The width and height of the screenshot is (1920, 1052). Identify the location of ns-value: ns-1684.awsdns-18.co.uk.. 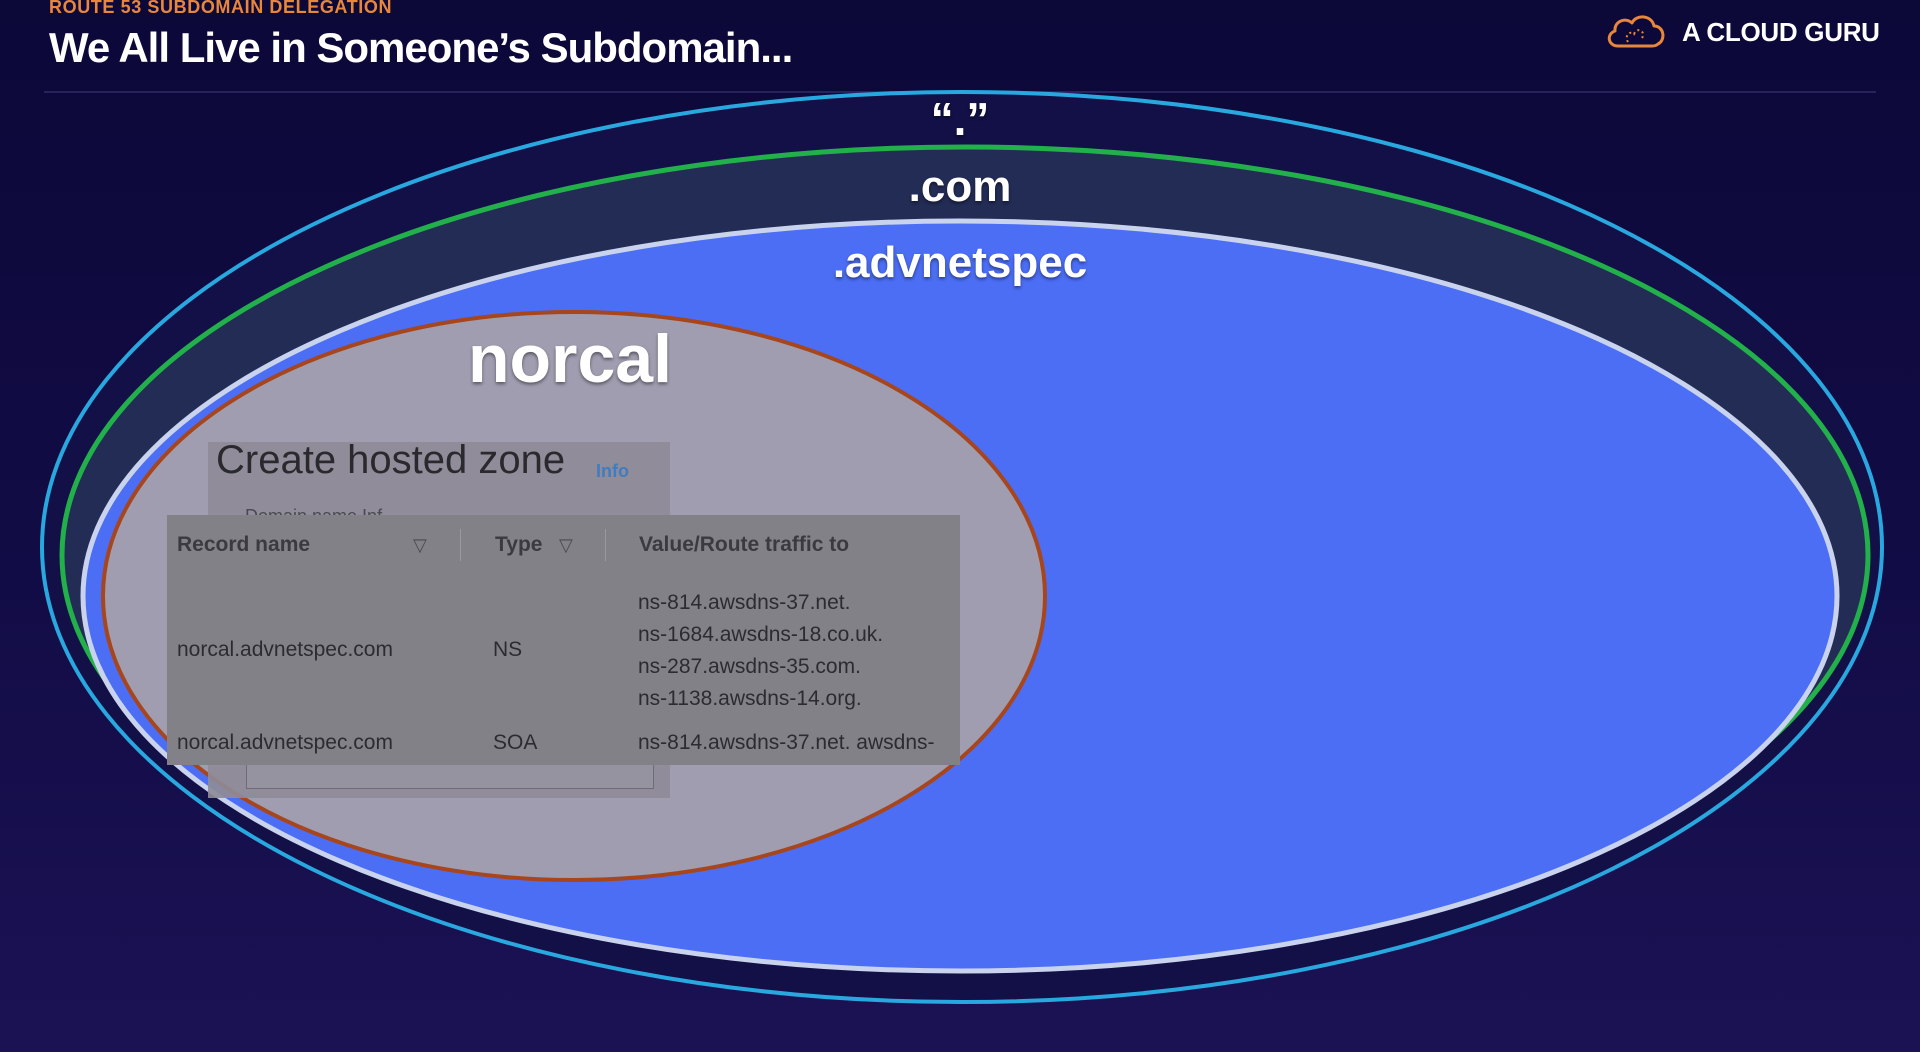
(761, 634).